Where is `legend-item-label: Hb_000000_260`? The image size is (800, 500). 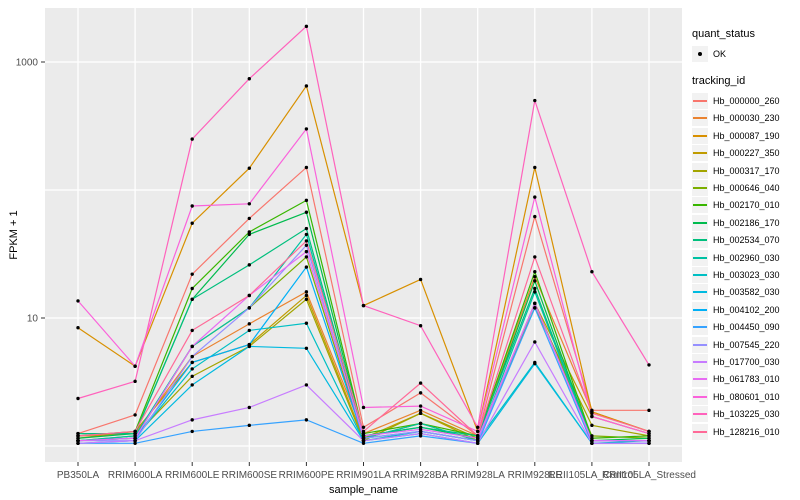 legend-item-label: Hb_000000_260 is located at coordinates (746, 101).